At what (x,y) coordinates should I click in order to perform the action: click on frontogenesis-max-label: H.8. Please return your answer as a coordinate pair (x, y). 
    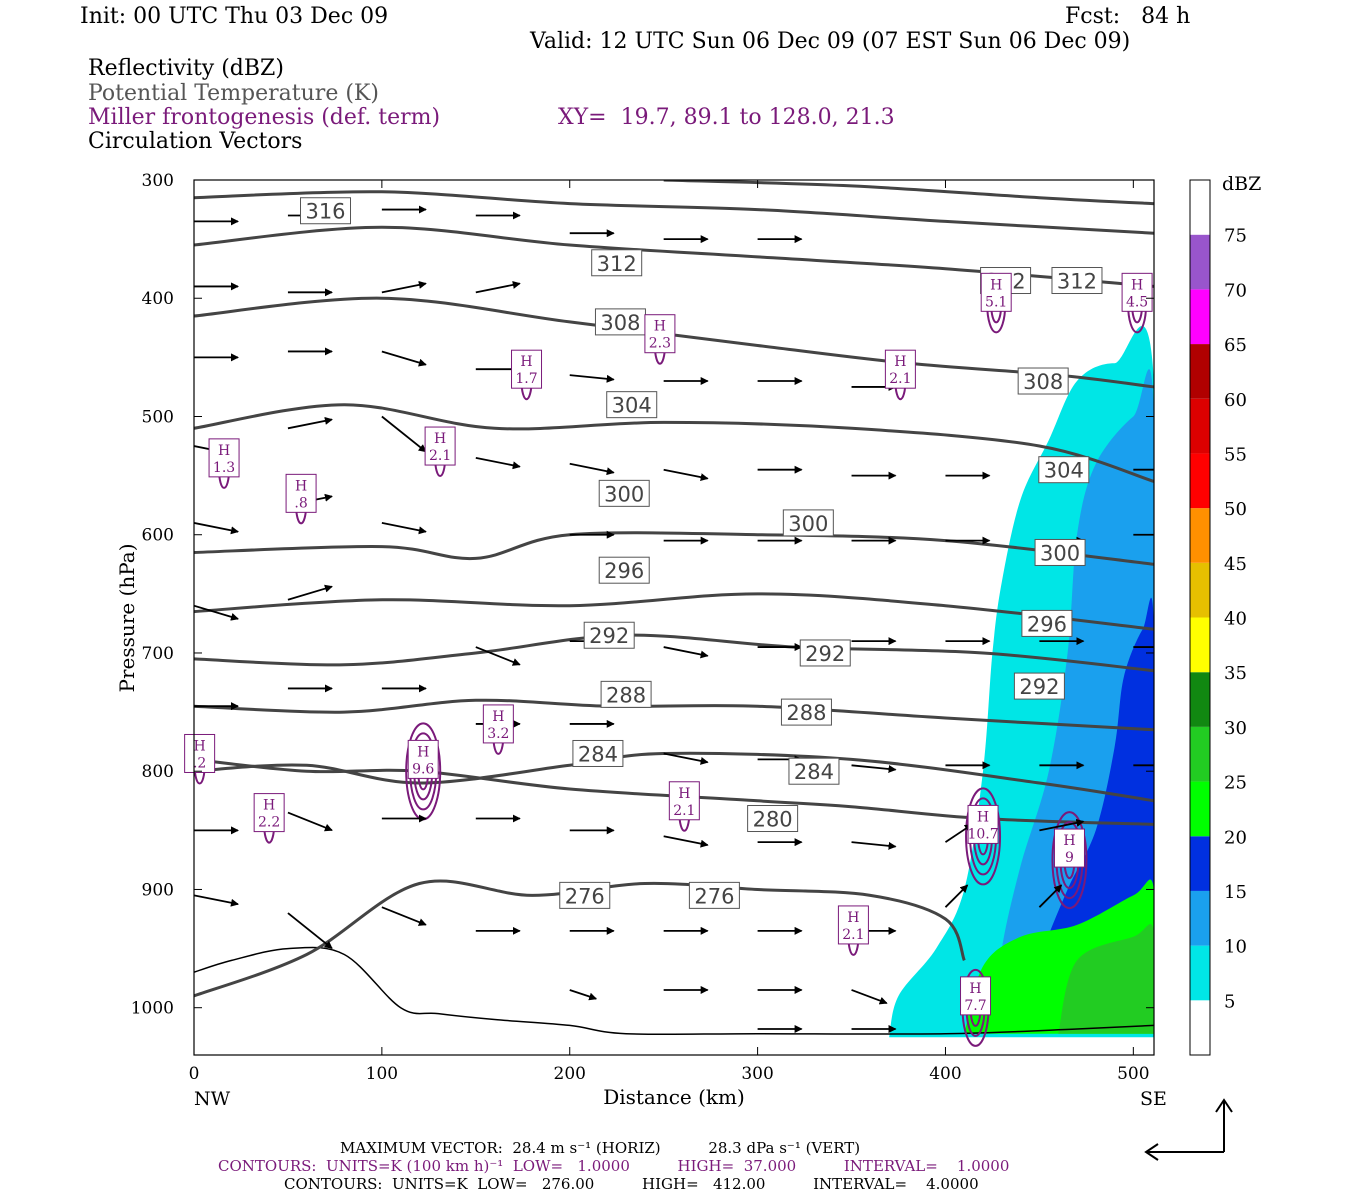
    Looking at the image, I should click on (301, 493).